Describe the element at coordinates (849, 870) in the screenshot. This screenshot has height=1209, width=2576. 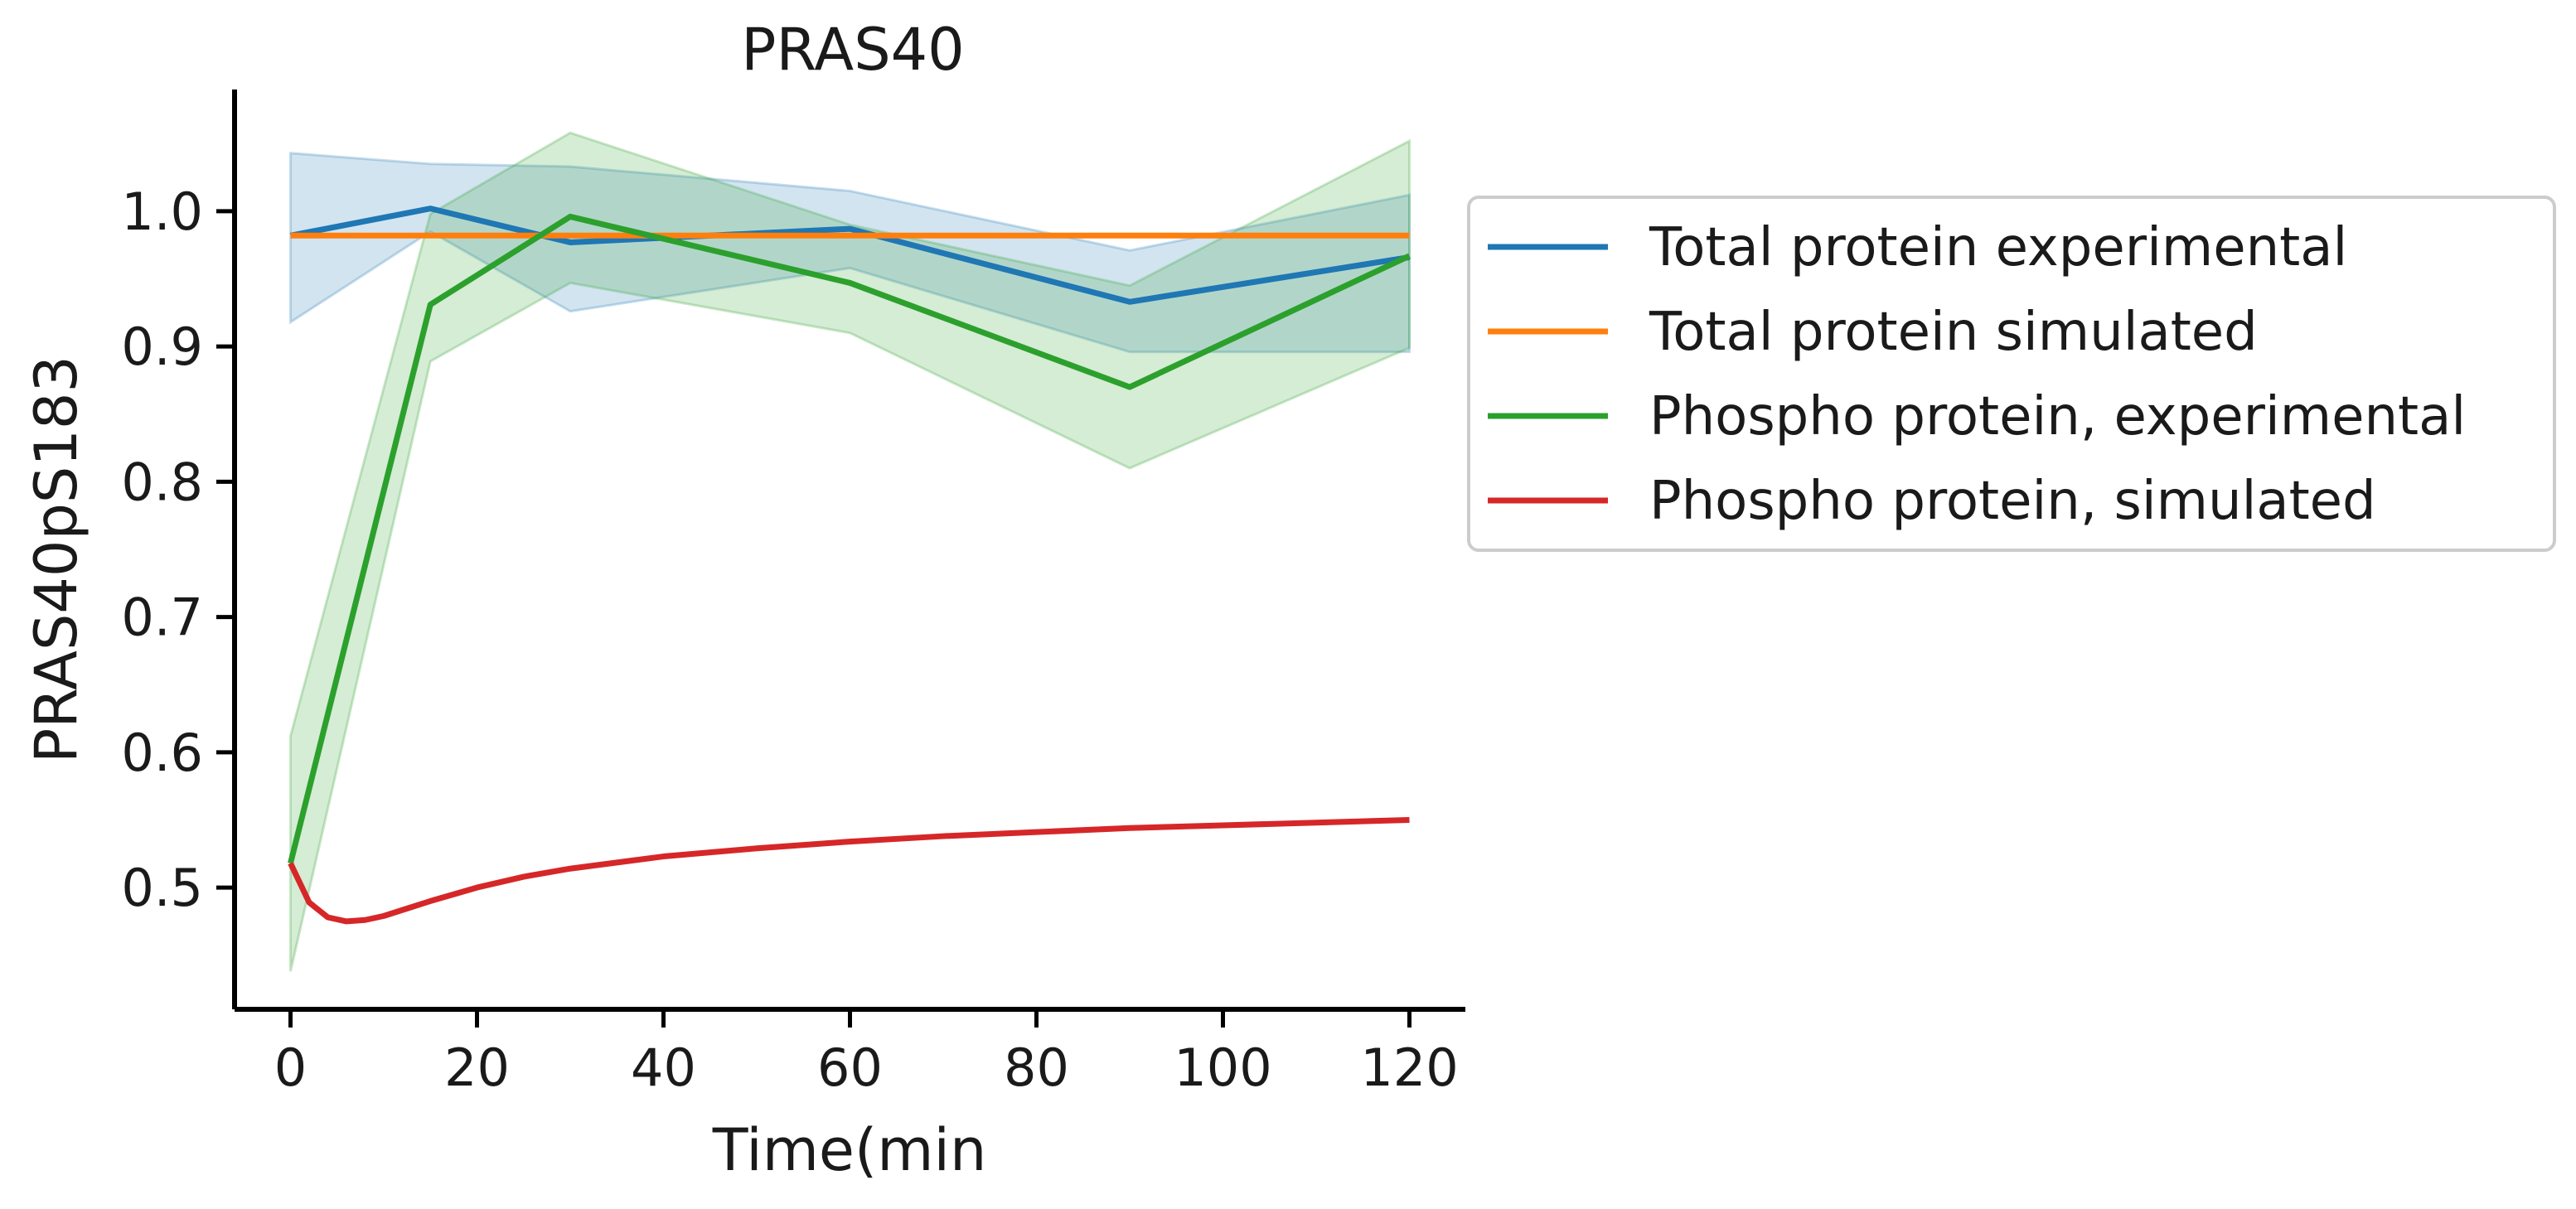
I see `series-line-phospho-protein-simulated` at that location.